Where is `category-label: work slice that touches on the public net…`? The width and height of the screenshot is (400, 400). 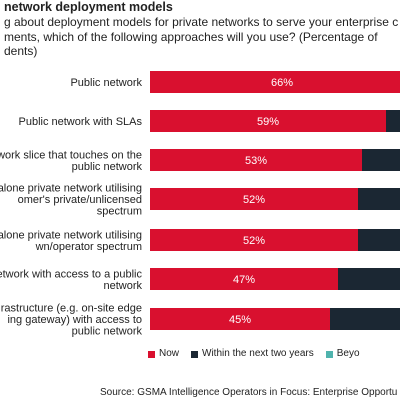
category-label: work slice that touches on the public net… is located at coordinates (71, 161).